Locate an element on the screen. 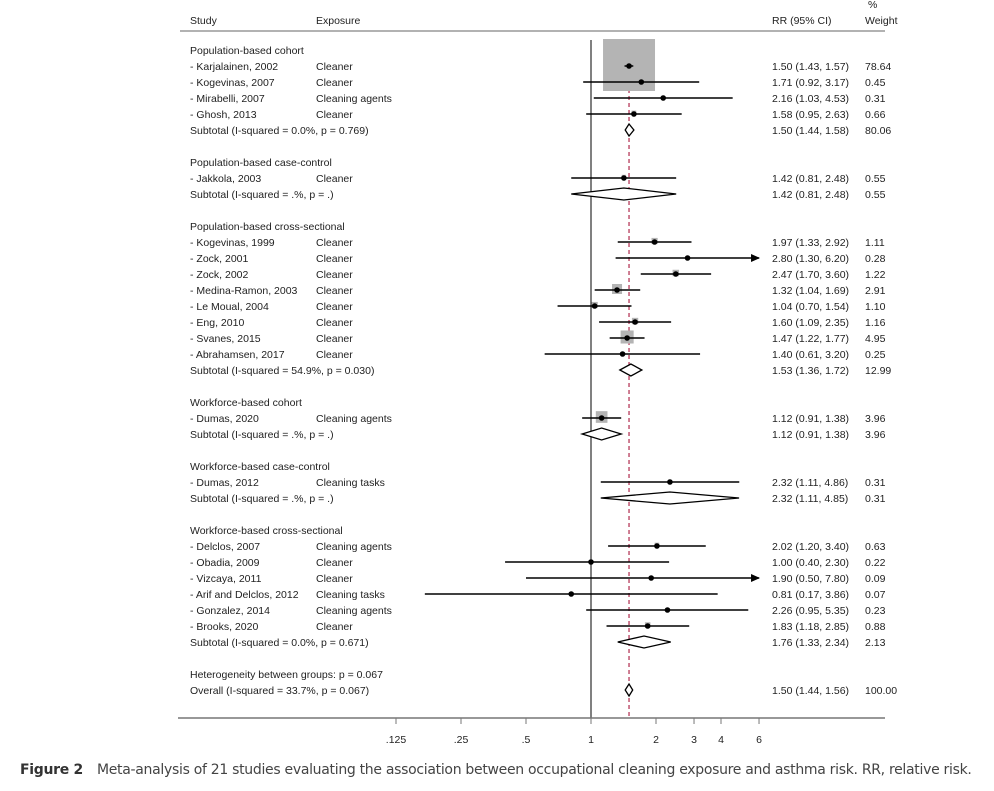 This screenshot has height=791, width=994. rr-ci-label: 1.60 (1.09, 2.35) is located at coordinates (810, 323).